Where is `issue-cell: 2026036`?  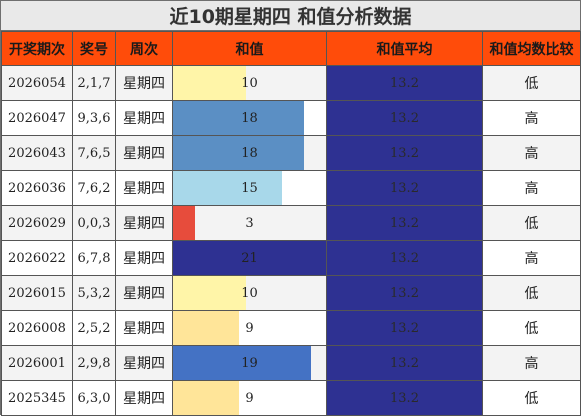
issue-cell: 2026036 is located at coordinates (37, 188).